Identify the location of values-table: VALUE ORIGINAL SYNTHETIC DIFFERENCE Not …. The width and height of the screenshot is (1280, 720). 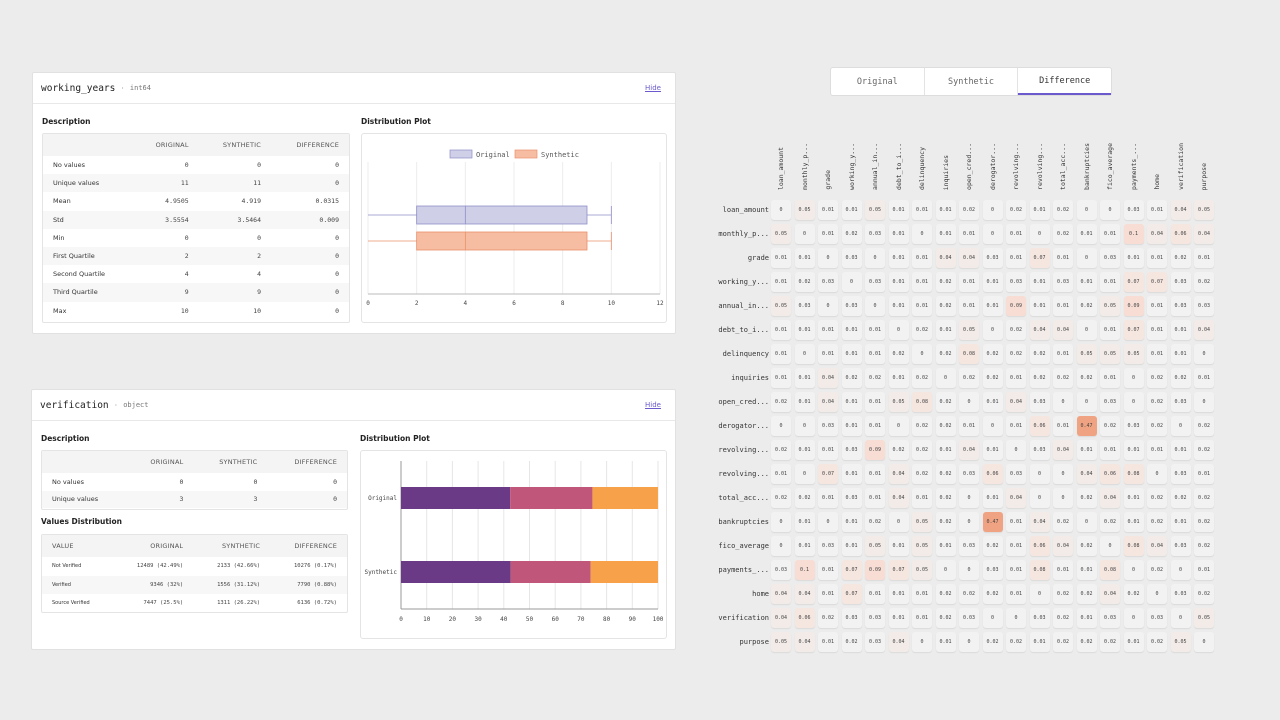
(194, 574).